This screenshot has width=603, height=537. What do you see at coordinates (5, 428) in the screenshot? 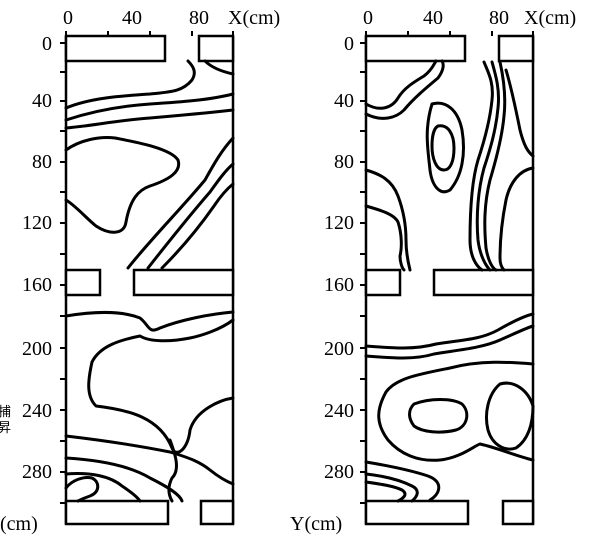
I see `side-text-2: 昇` at bounding box center [5, 428].